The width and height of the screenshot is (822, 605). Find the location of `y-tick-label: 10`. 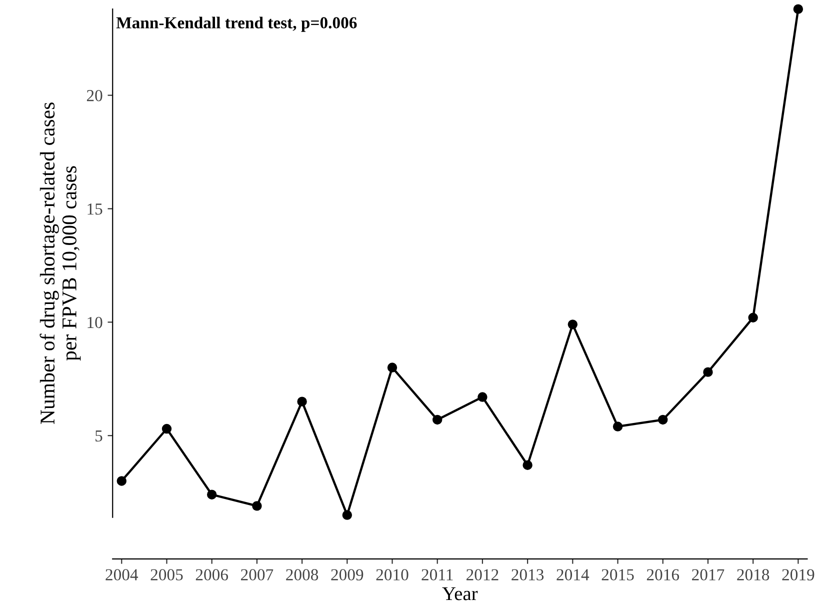

y-tick-label: 10 is located at coordinates (95, 322).